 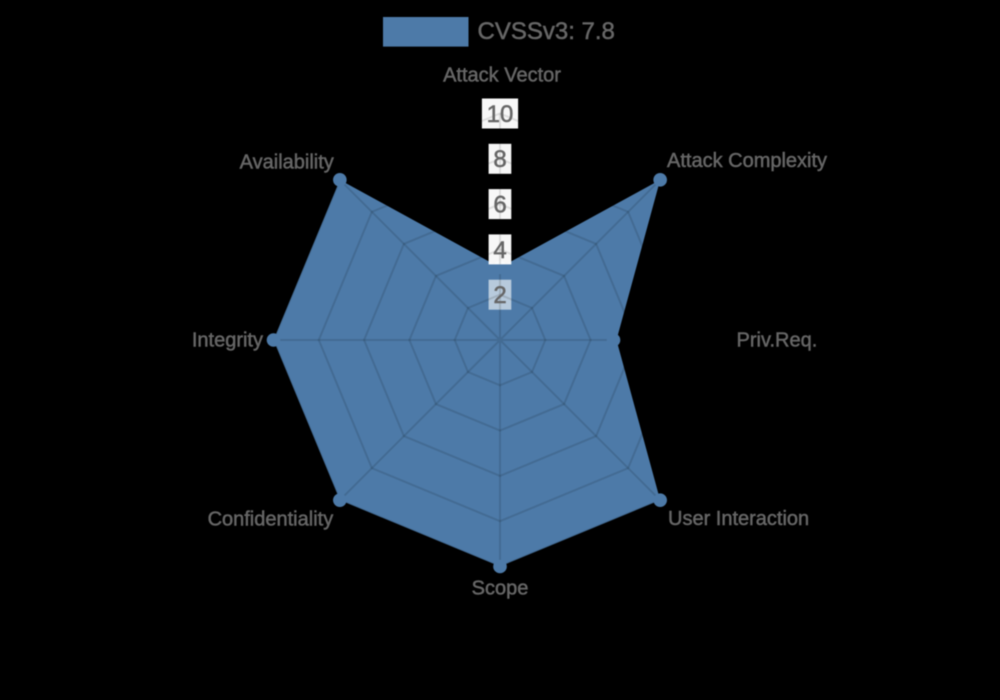 I want to click on svg-text: Attack Vector, so click(x=502, y=76).